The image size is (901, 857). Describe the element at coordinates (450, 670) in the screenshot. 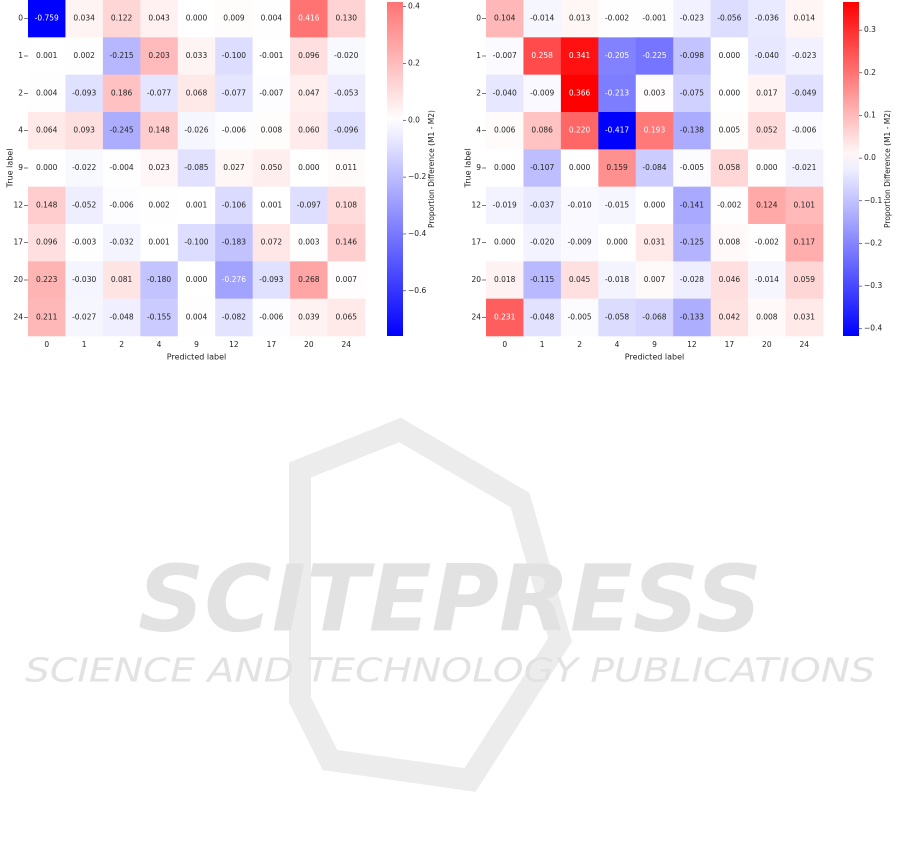

I see `watermark-subtitle: SCIENCE AND TECHNOLOGY PUBLICATIONS` at that location.